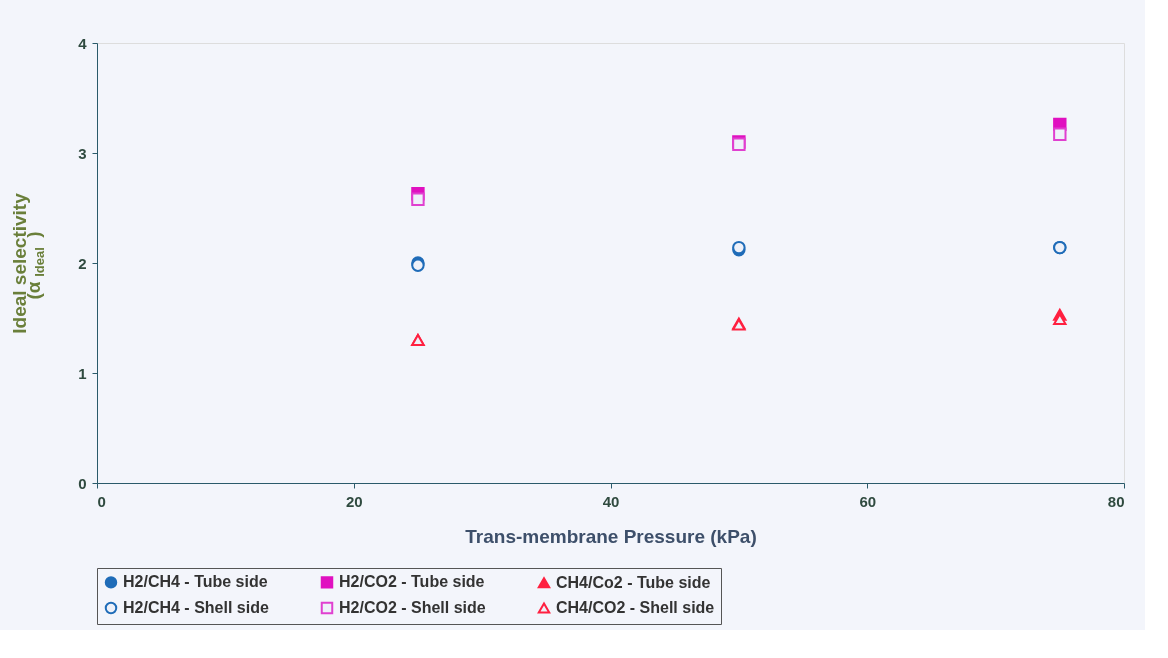  What do you see at coordinates (354, 501) in the screenshot?
I see `x-tick-label: 20` at bounding box center [354, 501].